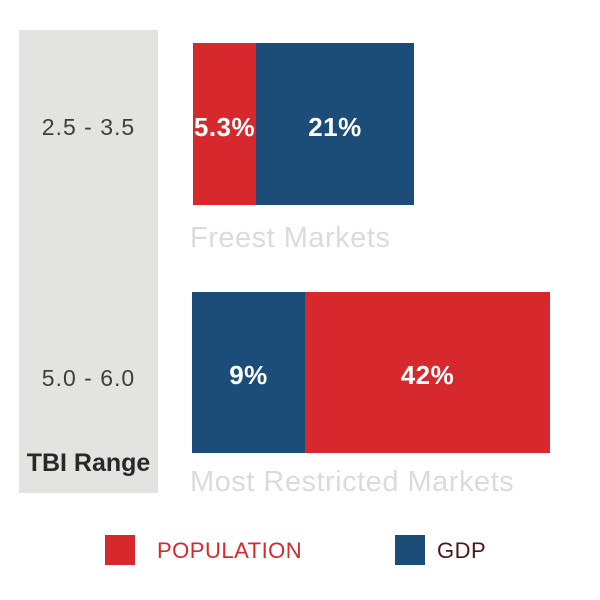 Image resolution: width=600 pixels, height=600 pixels. What do you see at coordinates (88, 378) in the screenshot?
I see `tbi-range-value-restricted: 5.0 - 6.0` at bounding box center [88, 378].